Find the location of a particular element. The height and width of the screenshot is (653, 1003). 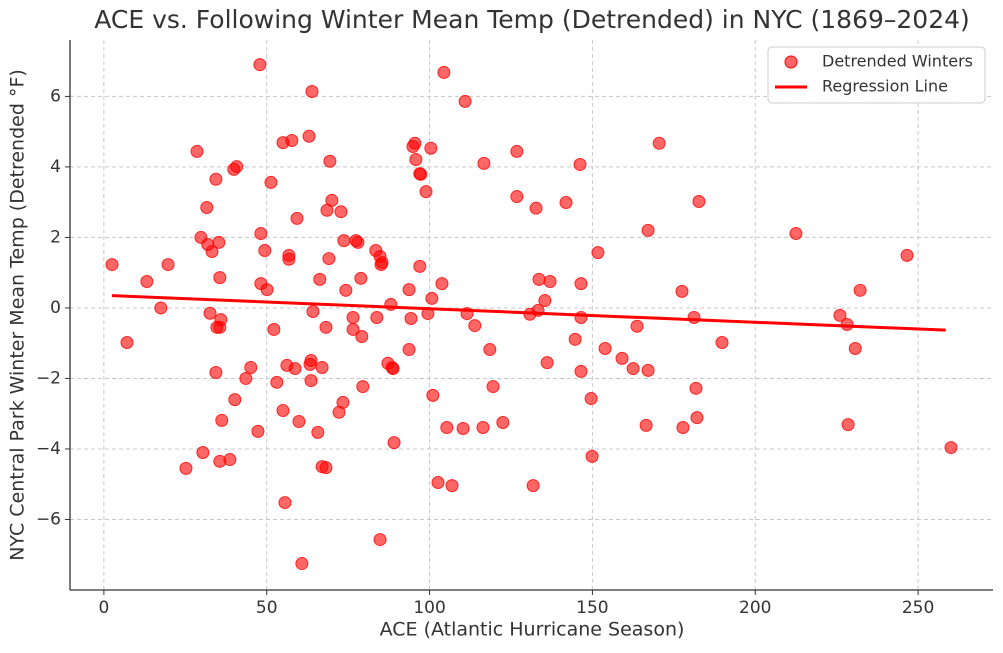

legend: Detrended Winters Regression Line is located at coordinates (876, 75).